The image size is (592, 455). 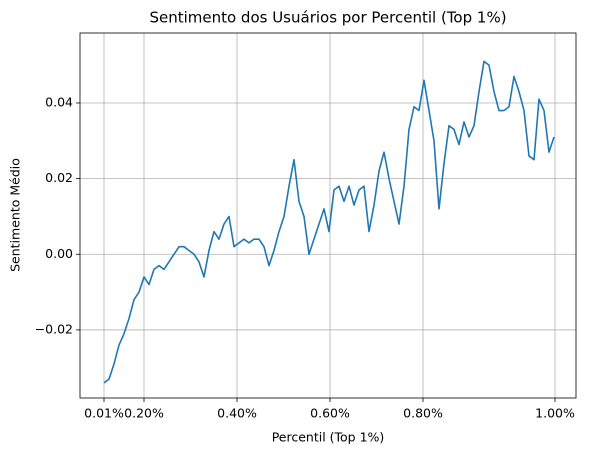 I want to click on x-tick-label: 0.40%, so click(x=237, y=413).